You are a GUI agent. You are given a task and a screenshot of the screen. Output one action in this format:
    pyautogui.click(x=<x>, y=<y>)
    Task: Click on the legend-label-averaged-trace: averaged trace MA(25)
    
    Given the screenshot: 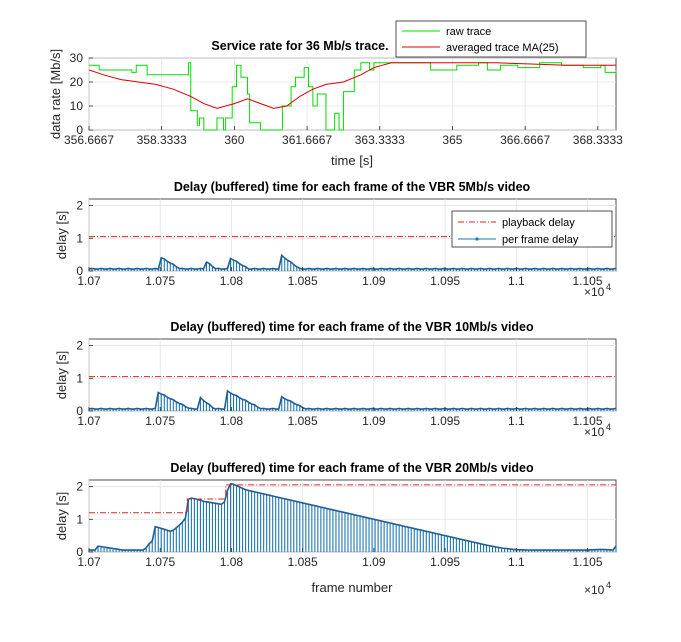 What is the action you would take?
    pyautogui.click(x=502, y=48)
    